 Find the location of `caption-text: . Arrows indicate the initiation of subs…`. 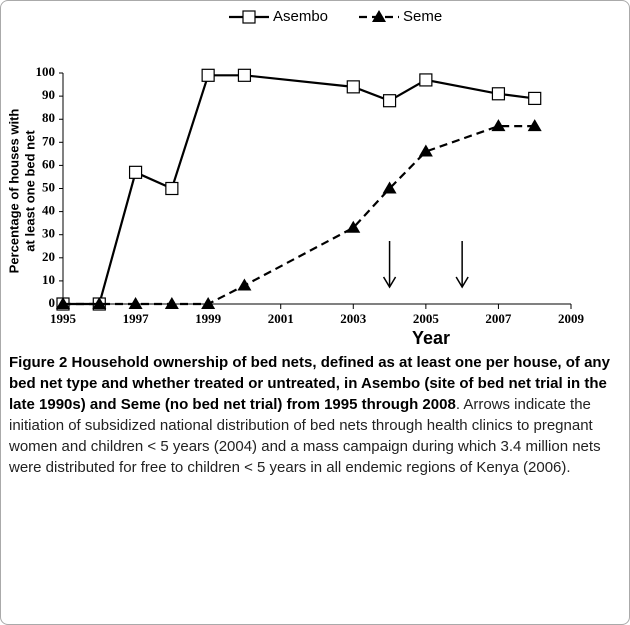

caption-text: . Arrows indicate the initiation of subs… is located at coordinates (305, 436).